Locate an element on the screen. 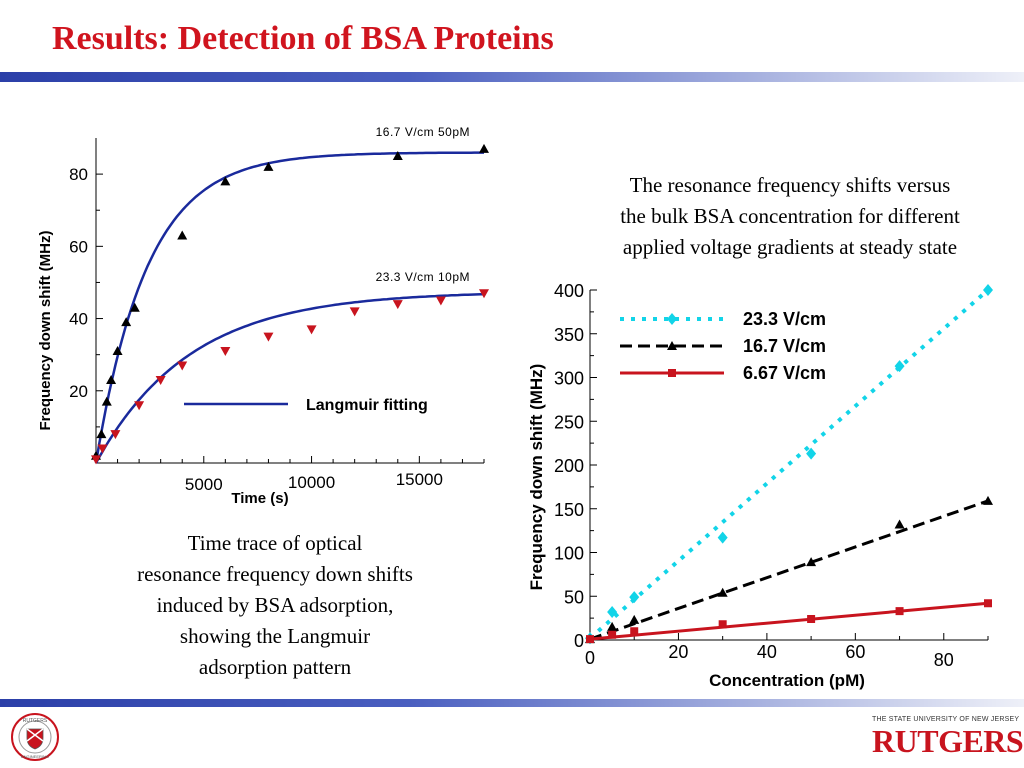 The width and height of the screenshot is (1024, 768). y-tick-label: 20 is located at coordinates (78, 391).